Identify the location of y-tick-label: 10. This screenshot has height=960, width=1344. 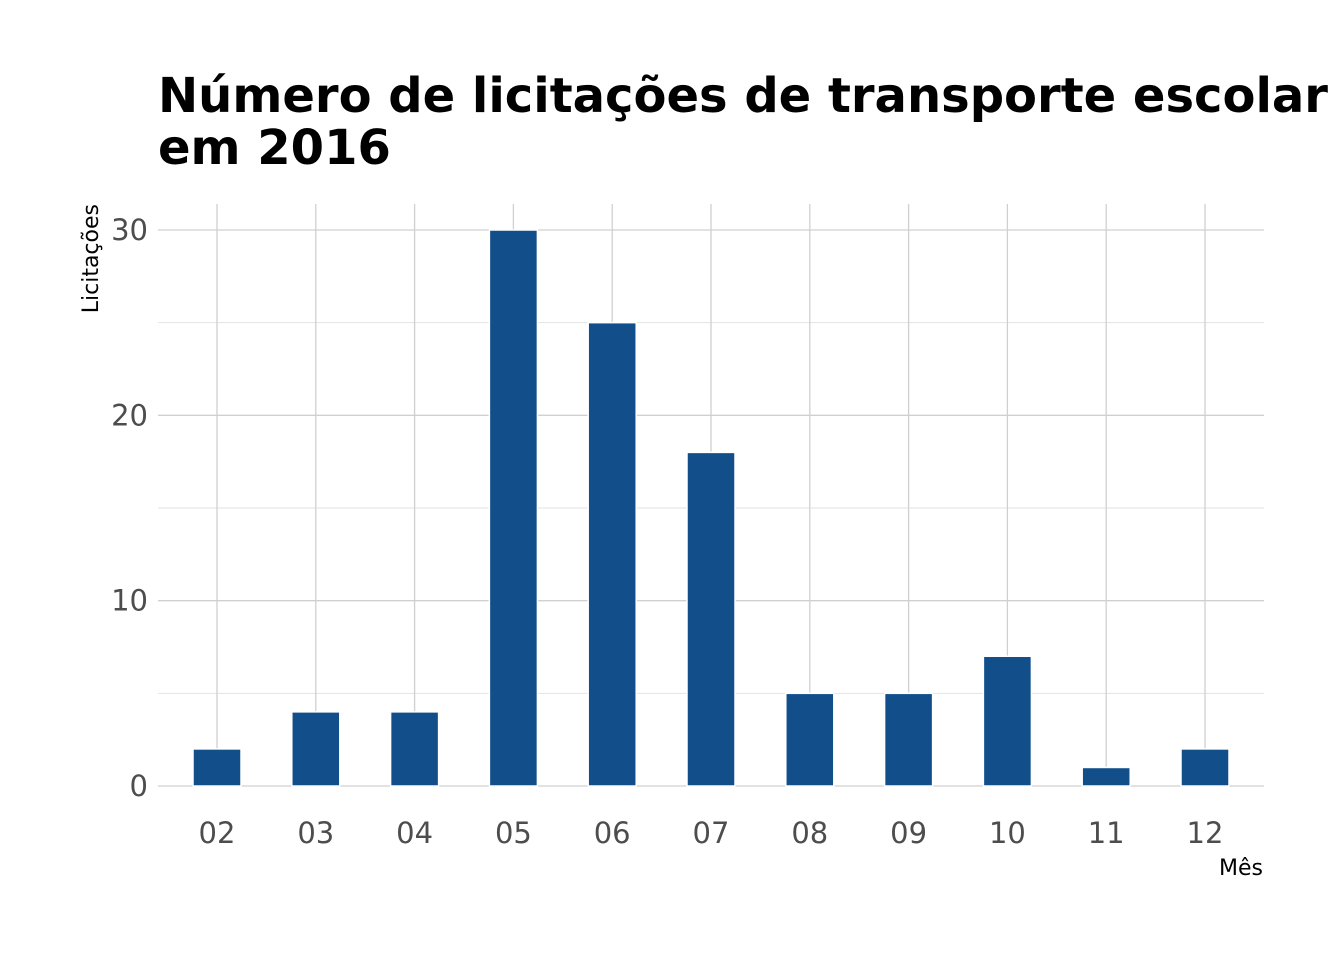
(129, 601).